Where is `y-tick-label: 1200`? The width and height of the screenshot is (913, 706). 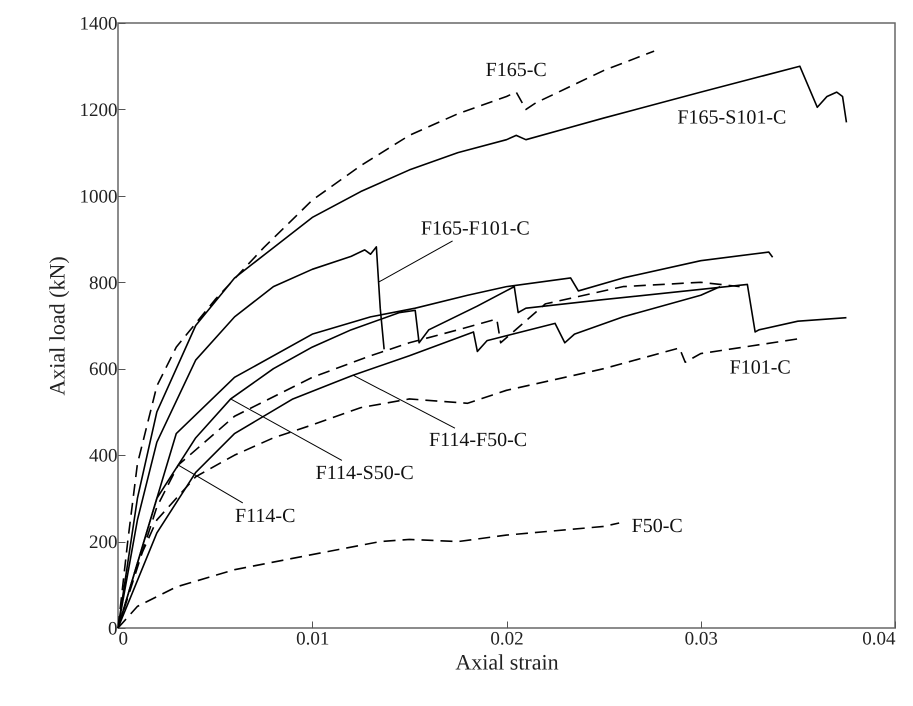
y-tick-label: 1200 is located at coordinates (99, 110).